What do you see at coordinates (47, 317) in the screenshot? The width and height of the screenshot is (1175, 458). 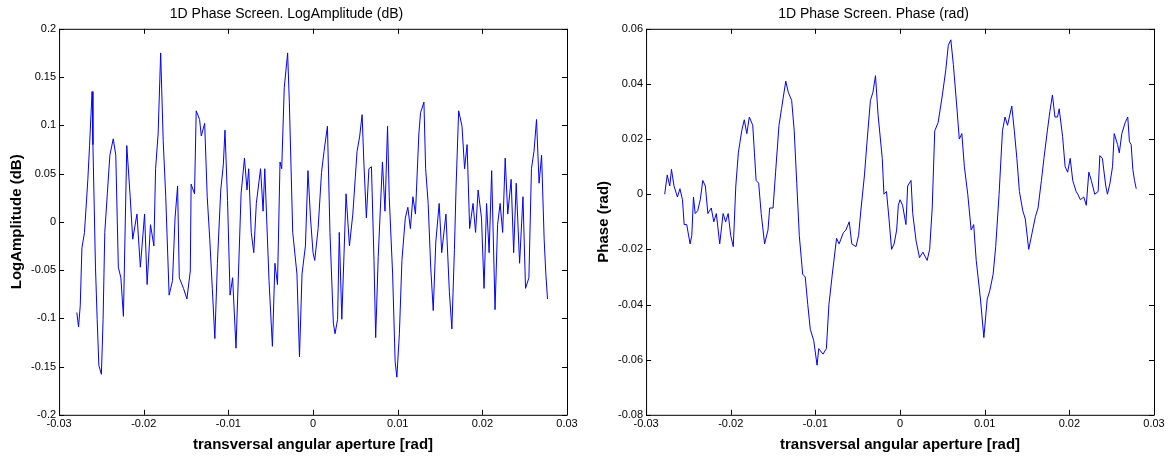 I see `y-tick-label: -0.1` at bounding box center [47, 317].